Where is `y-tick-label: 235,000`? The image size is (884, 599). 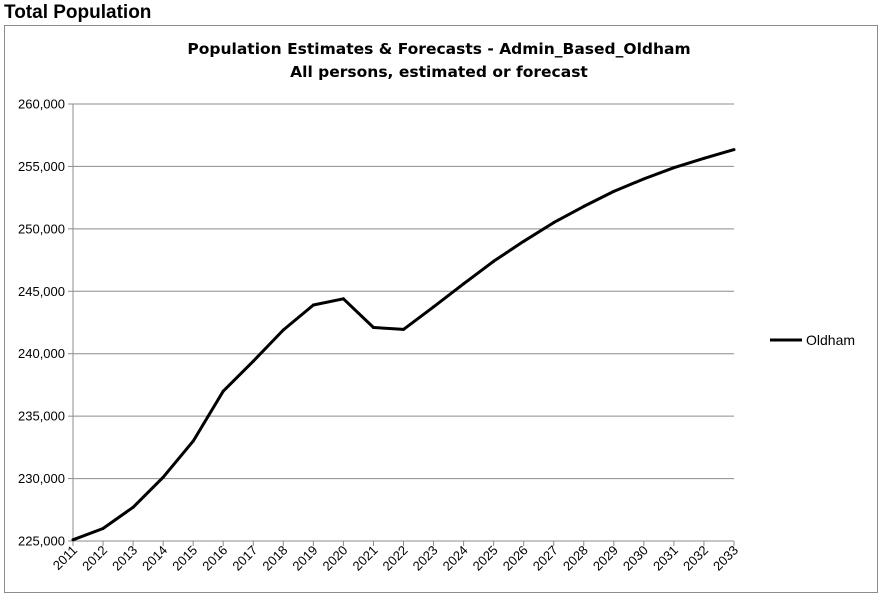
y-tick-label: 235,000 is located at coordinates (41, 416).